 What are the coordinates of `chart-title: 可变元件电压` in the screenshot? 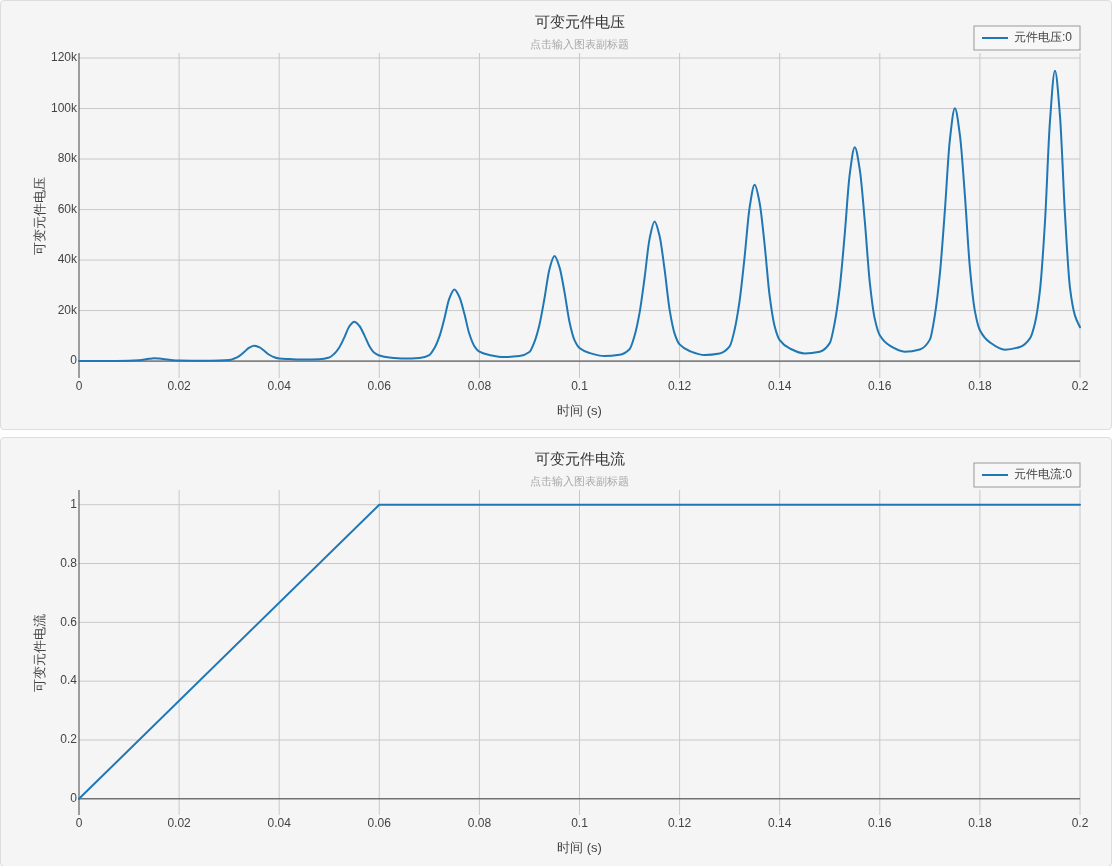 It's located at (579, 21).